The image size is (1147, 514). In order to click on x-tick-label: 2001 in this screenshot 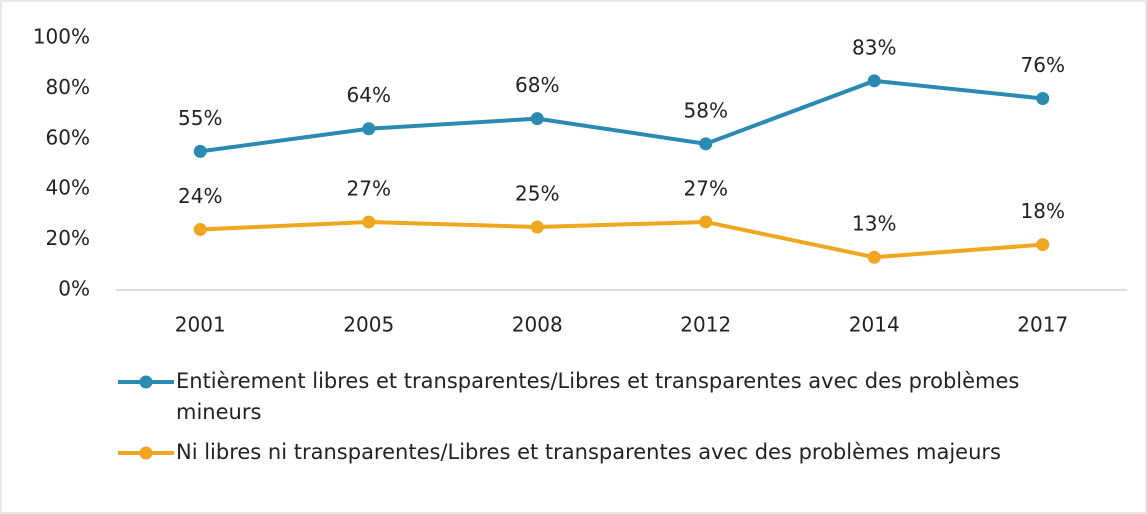, I will do `click(200, 325)`.